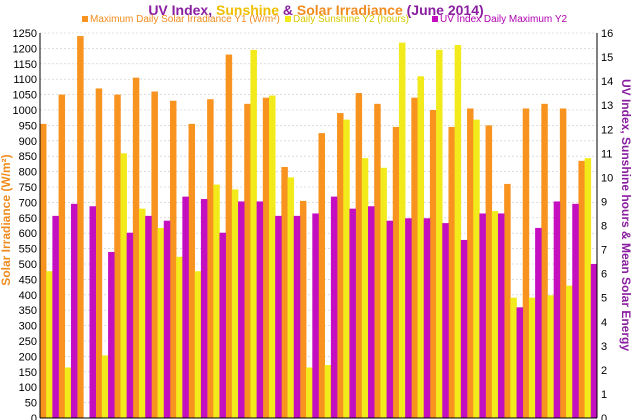  Describe the element at coordinates (604, 323) in the screenshot. I see `y-tick-right: 4` at that location.